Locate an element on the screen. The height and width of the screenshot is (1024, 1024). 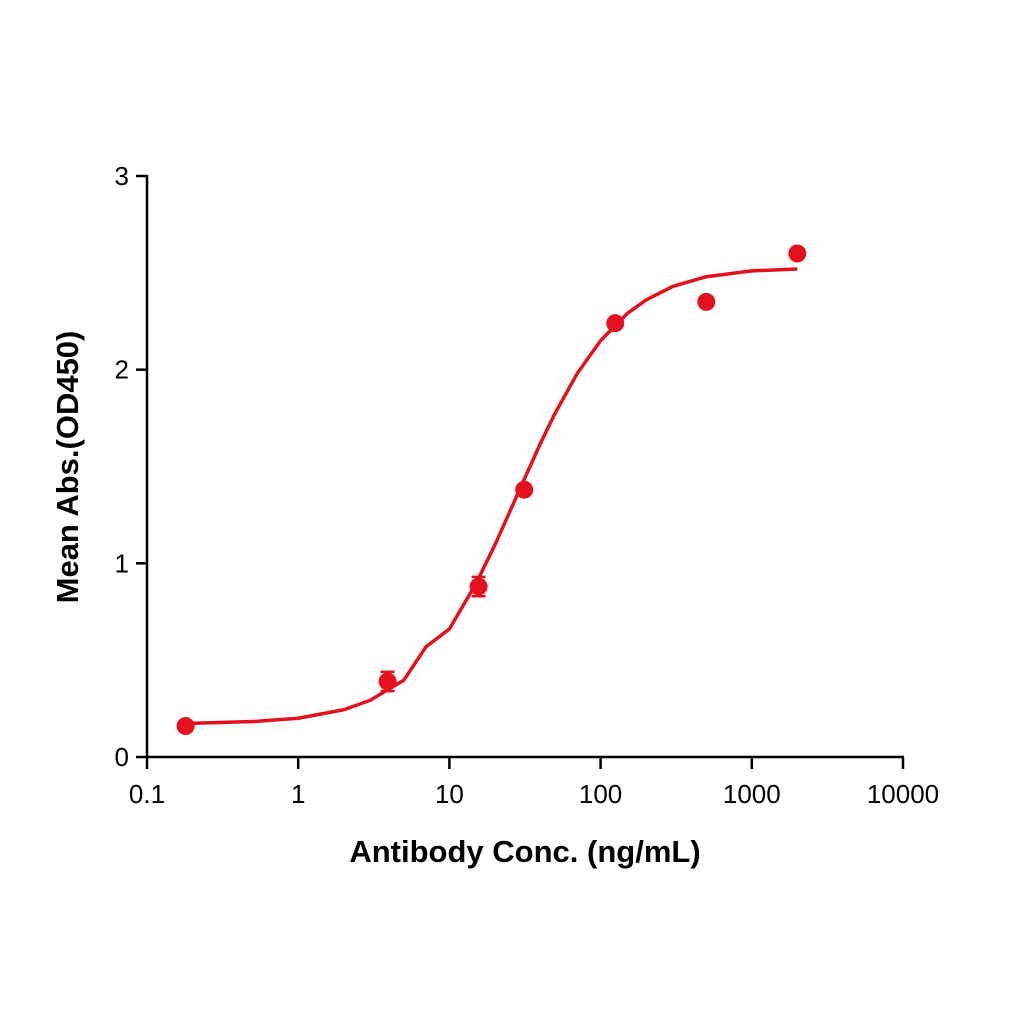
x-tick-label: 100 is located at coordinates (600, 794).